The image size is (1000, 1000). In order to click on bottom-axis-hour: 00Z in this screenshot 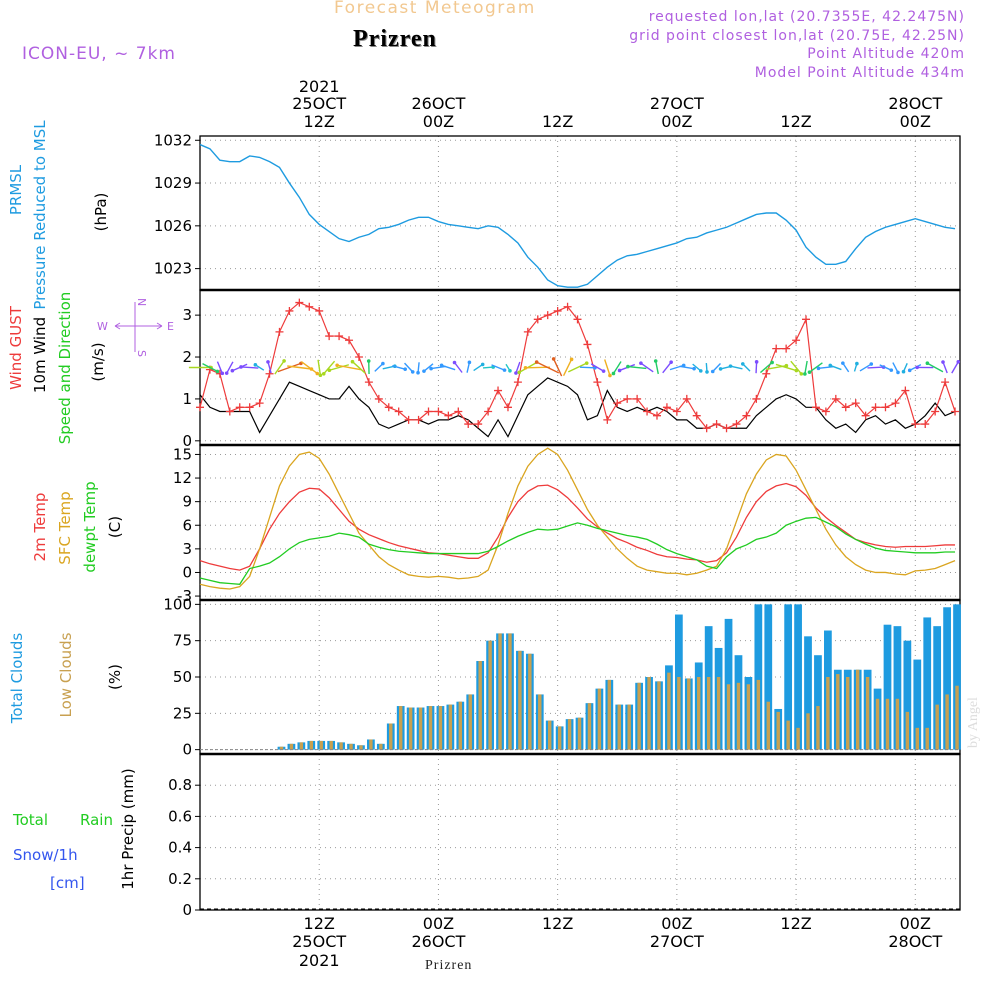, I will do `click(438, 923)`.